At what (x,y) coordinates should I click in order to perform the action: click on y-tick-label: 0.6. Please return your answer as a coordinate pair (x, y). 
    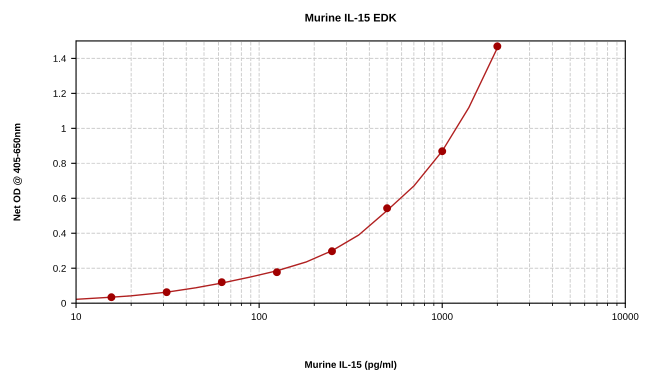
    Looking at the image, I should click on (59, 198).